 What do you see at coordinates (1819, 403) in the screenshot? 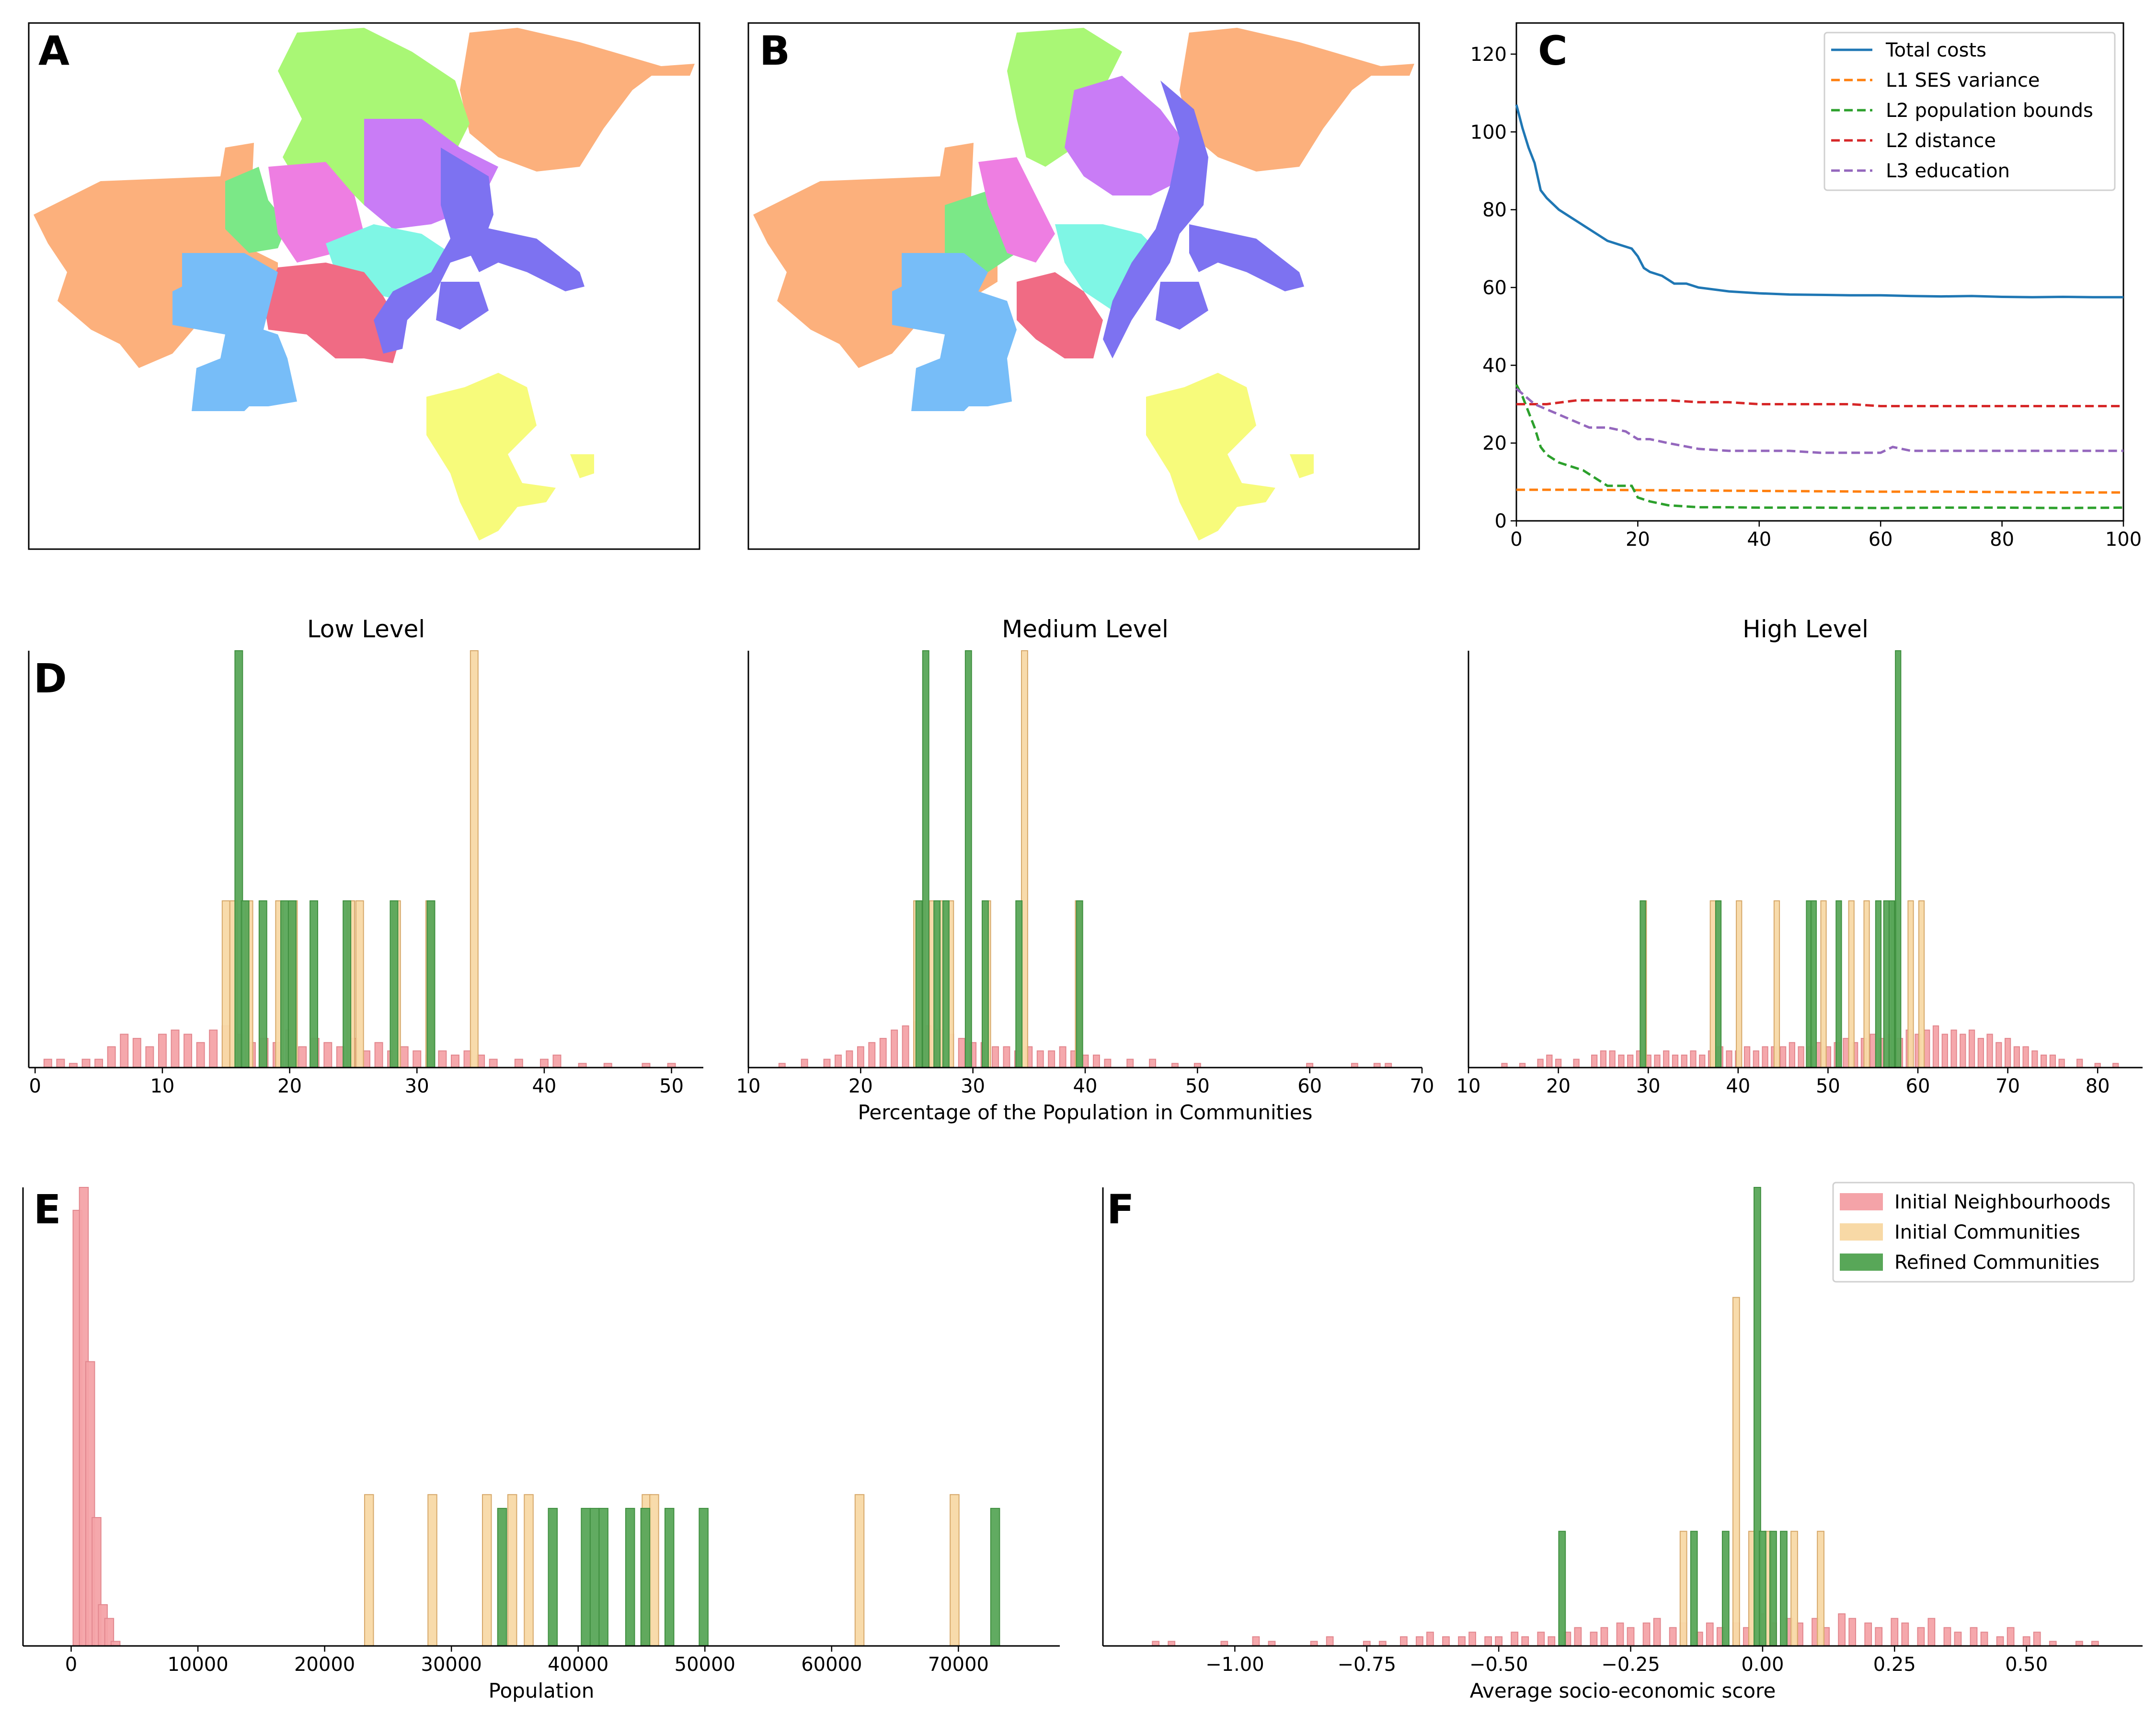
I see `series-line-l2-distance` at bounding box center [1819, 403].